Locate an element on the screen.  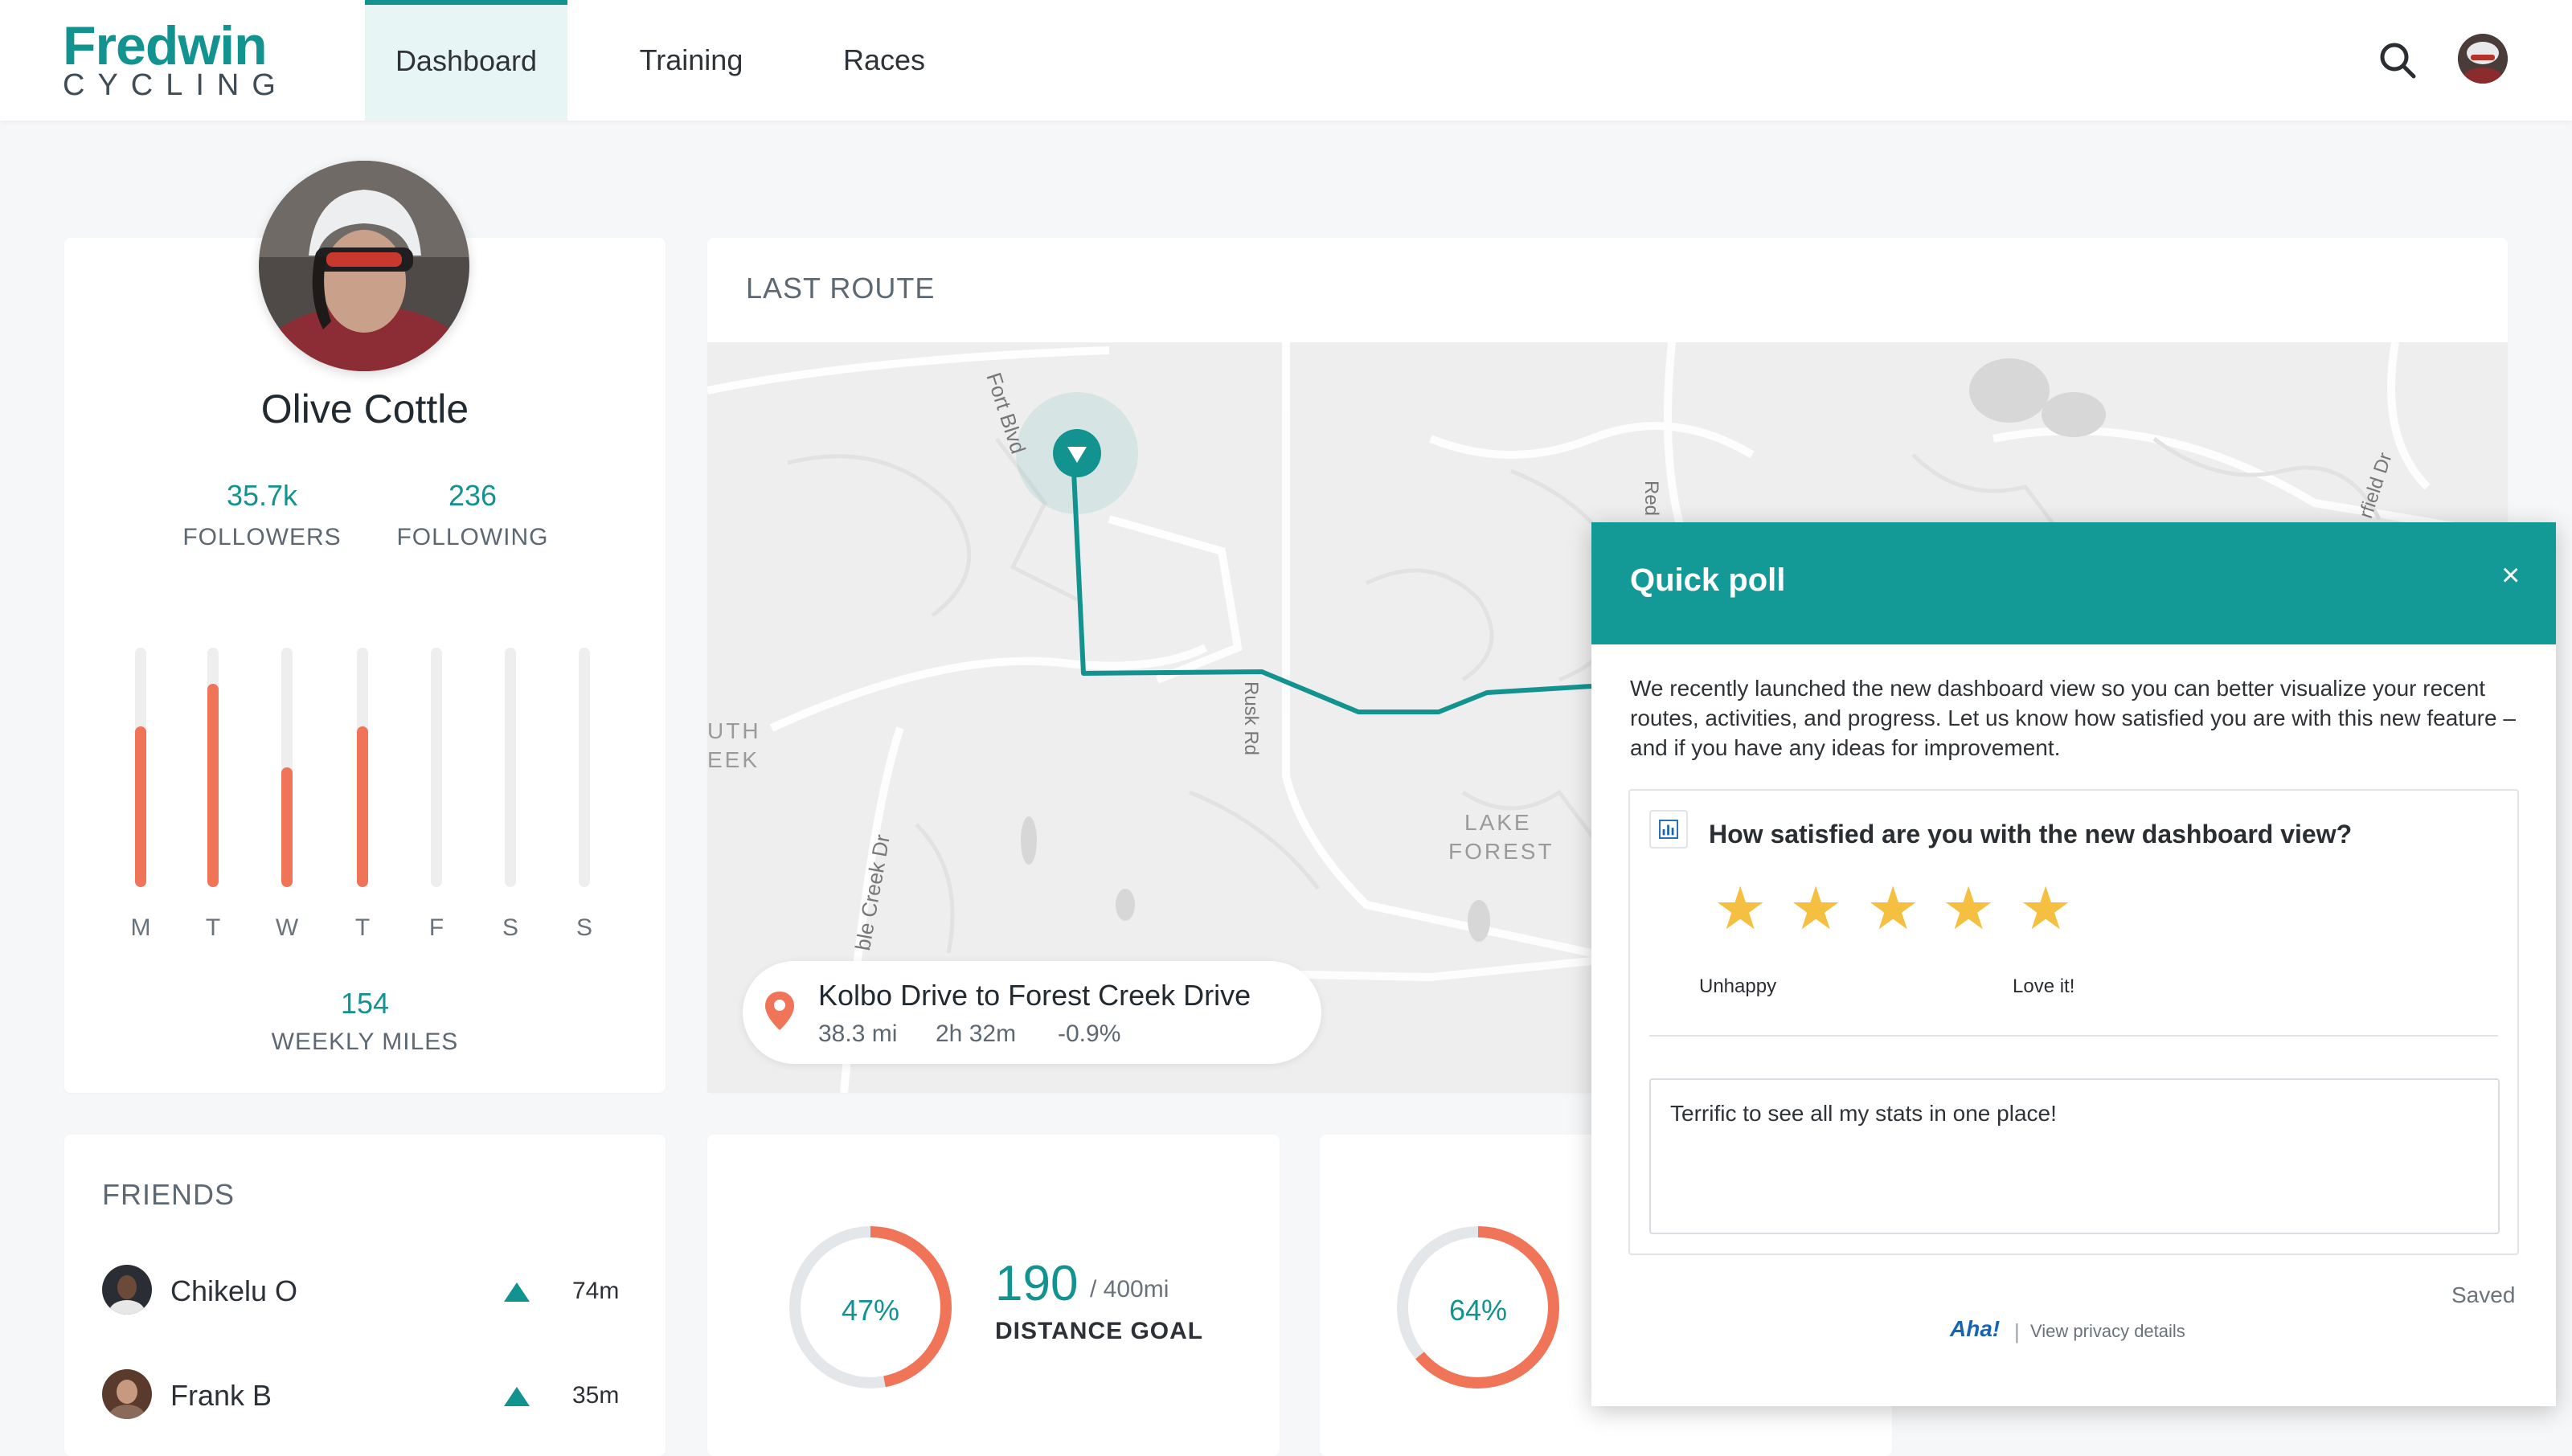
friends-title: FRIENDS is located at coordinates (168, 1194).